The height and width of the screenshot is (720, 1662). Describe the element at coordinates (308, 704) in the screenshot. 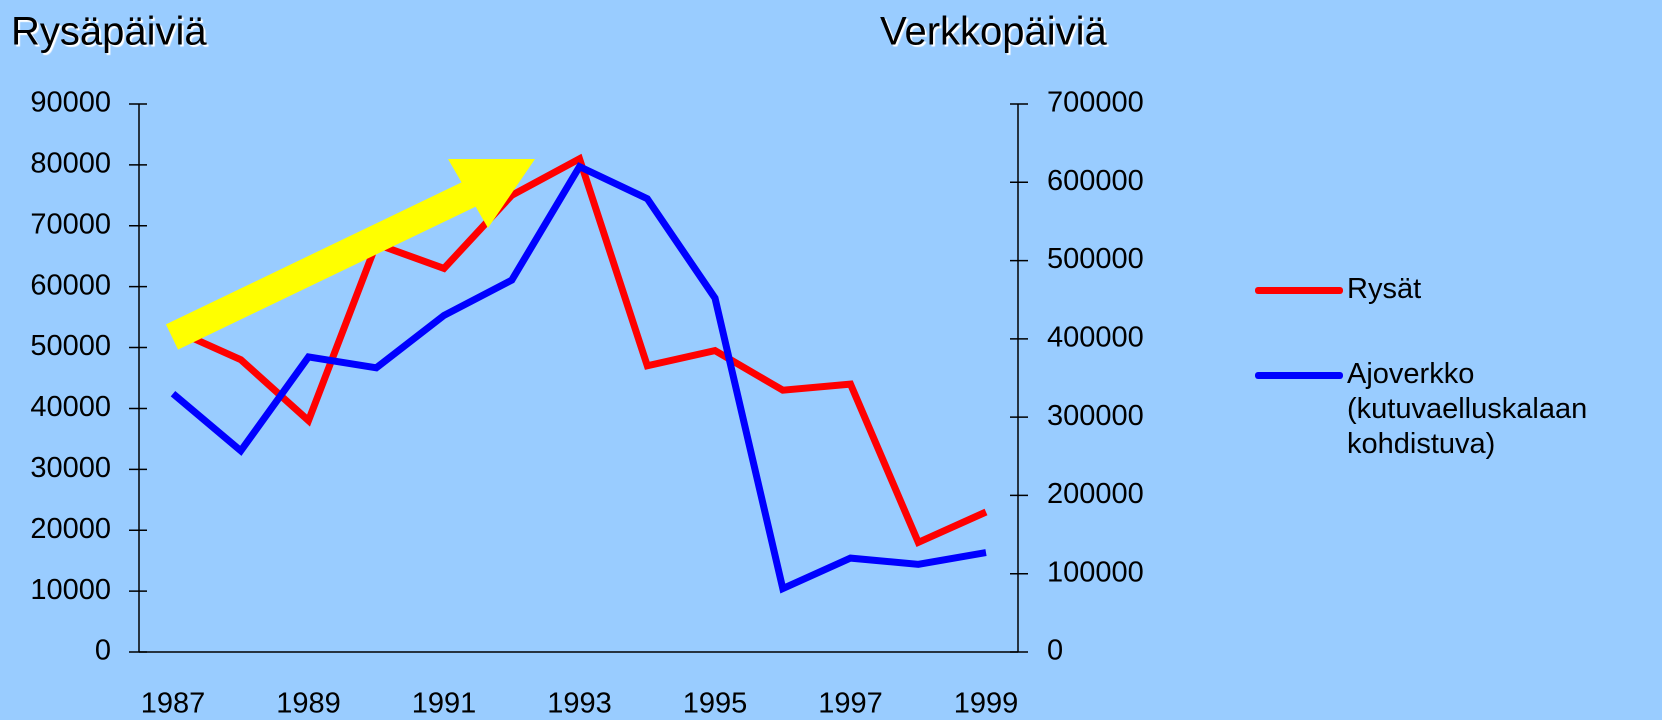

I see `x-tick-label: 1989` at that location.